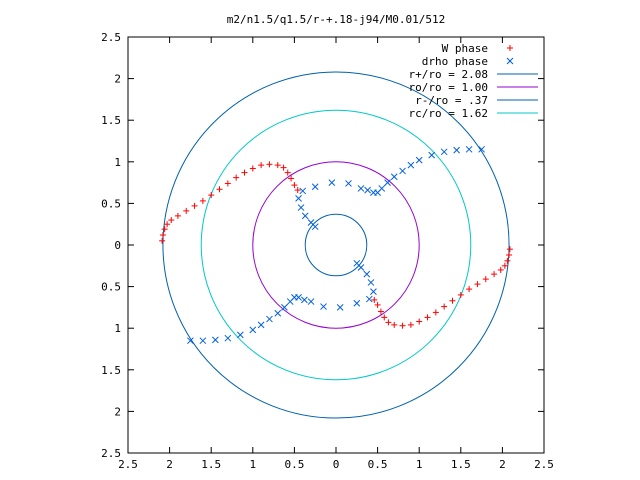  Describe the element at coordinates (455, 61) in the screenshot. I see `legend-label: drho phase` at that location.